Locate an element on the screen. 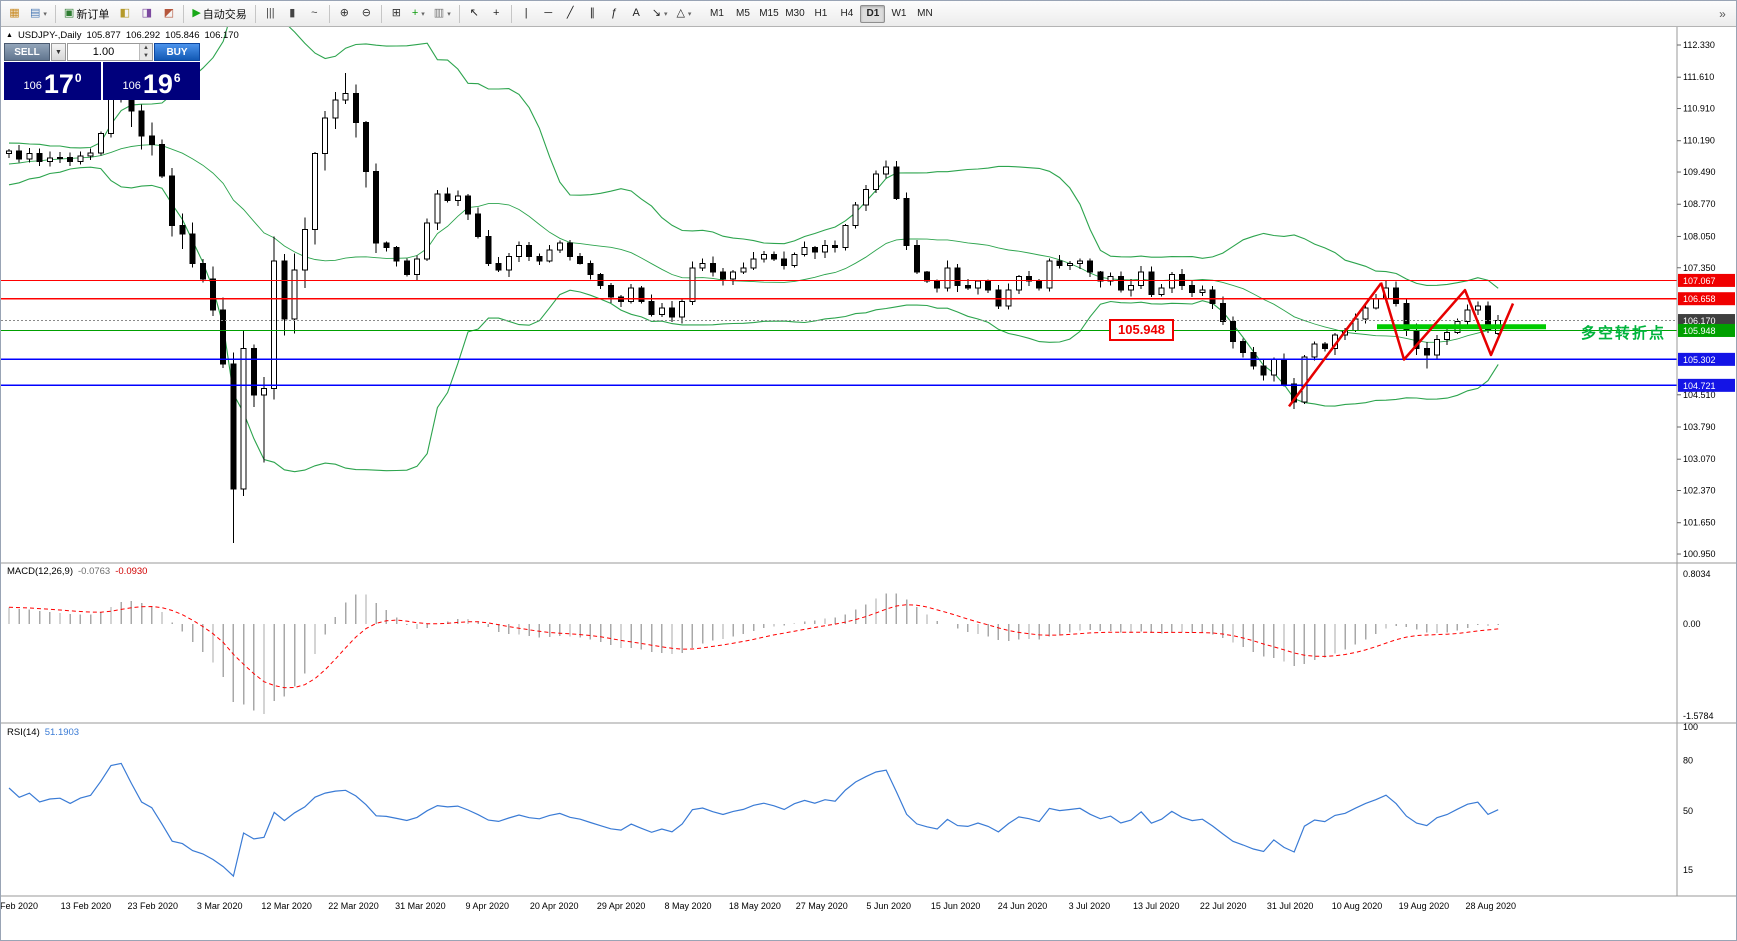 Image resolution: width=1737 pixels, height=941 pixels. date-axis-label: 22 Jul 2020 is located at coordinates (1223, 906).